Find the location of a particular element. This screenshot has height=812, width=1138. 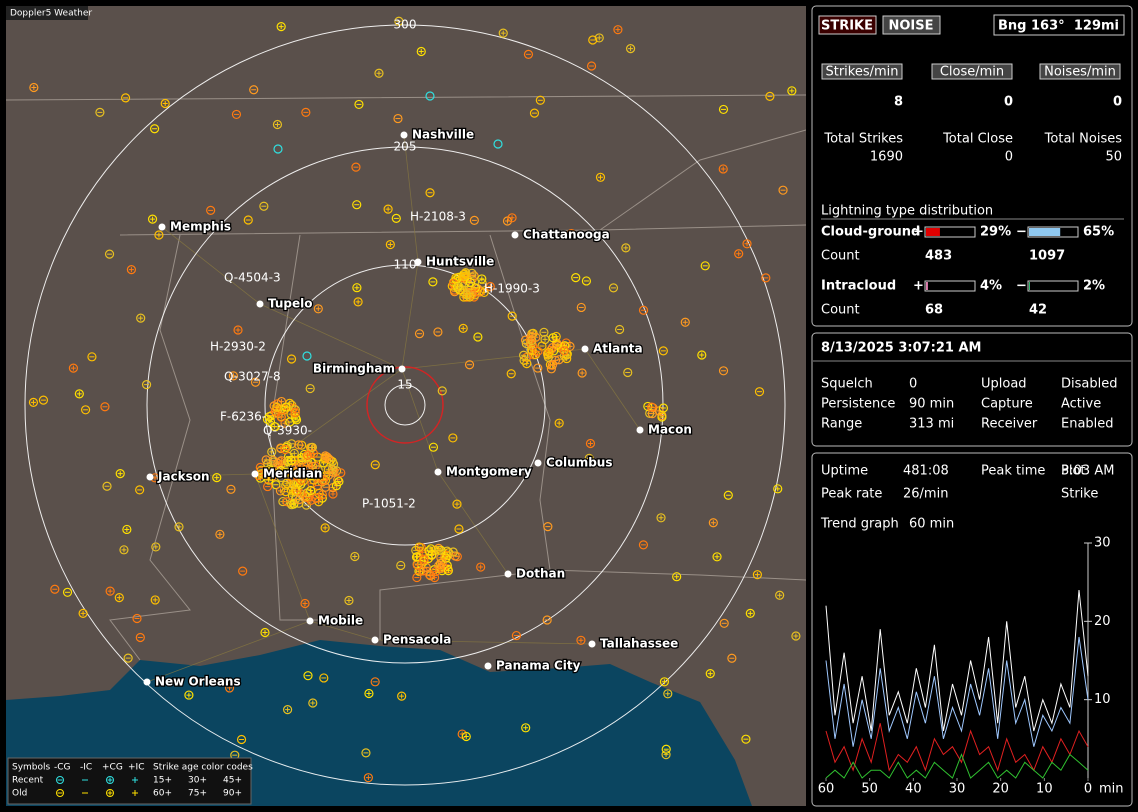

age-label: 45+ is located at coordinates (232, 781).